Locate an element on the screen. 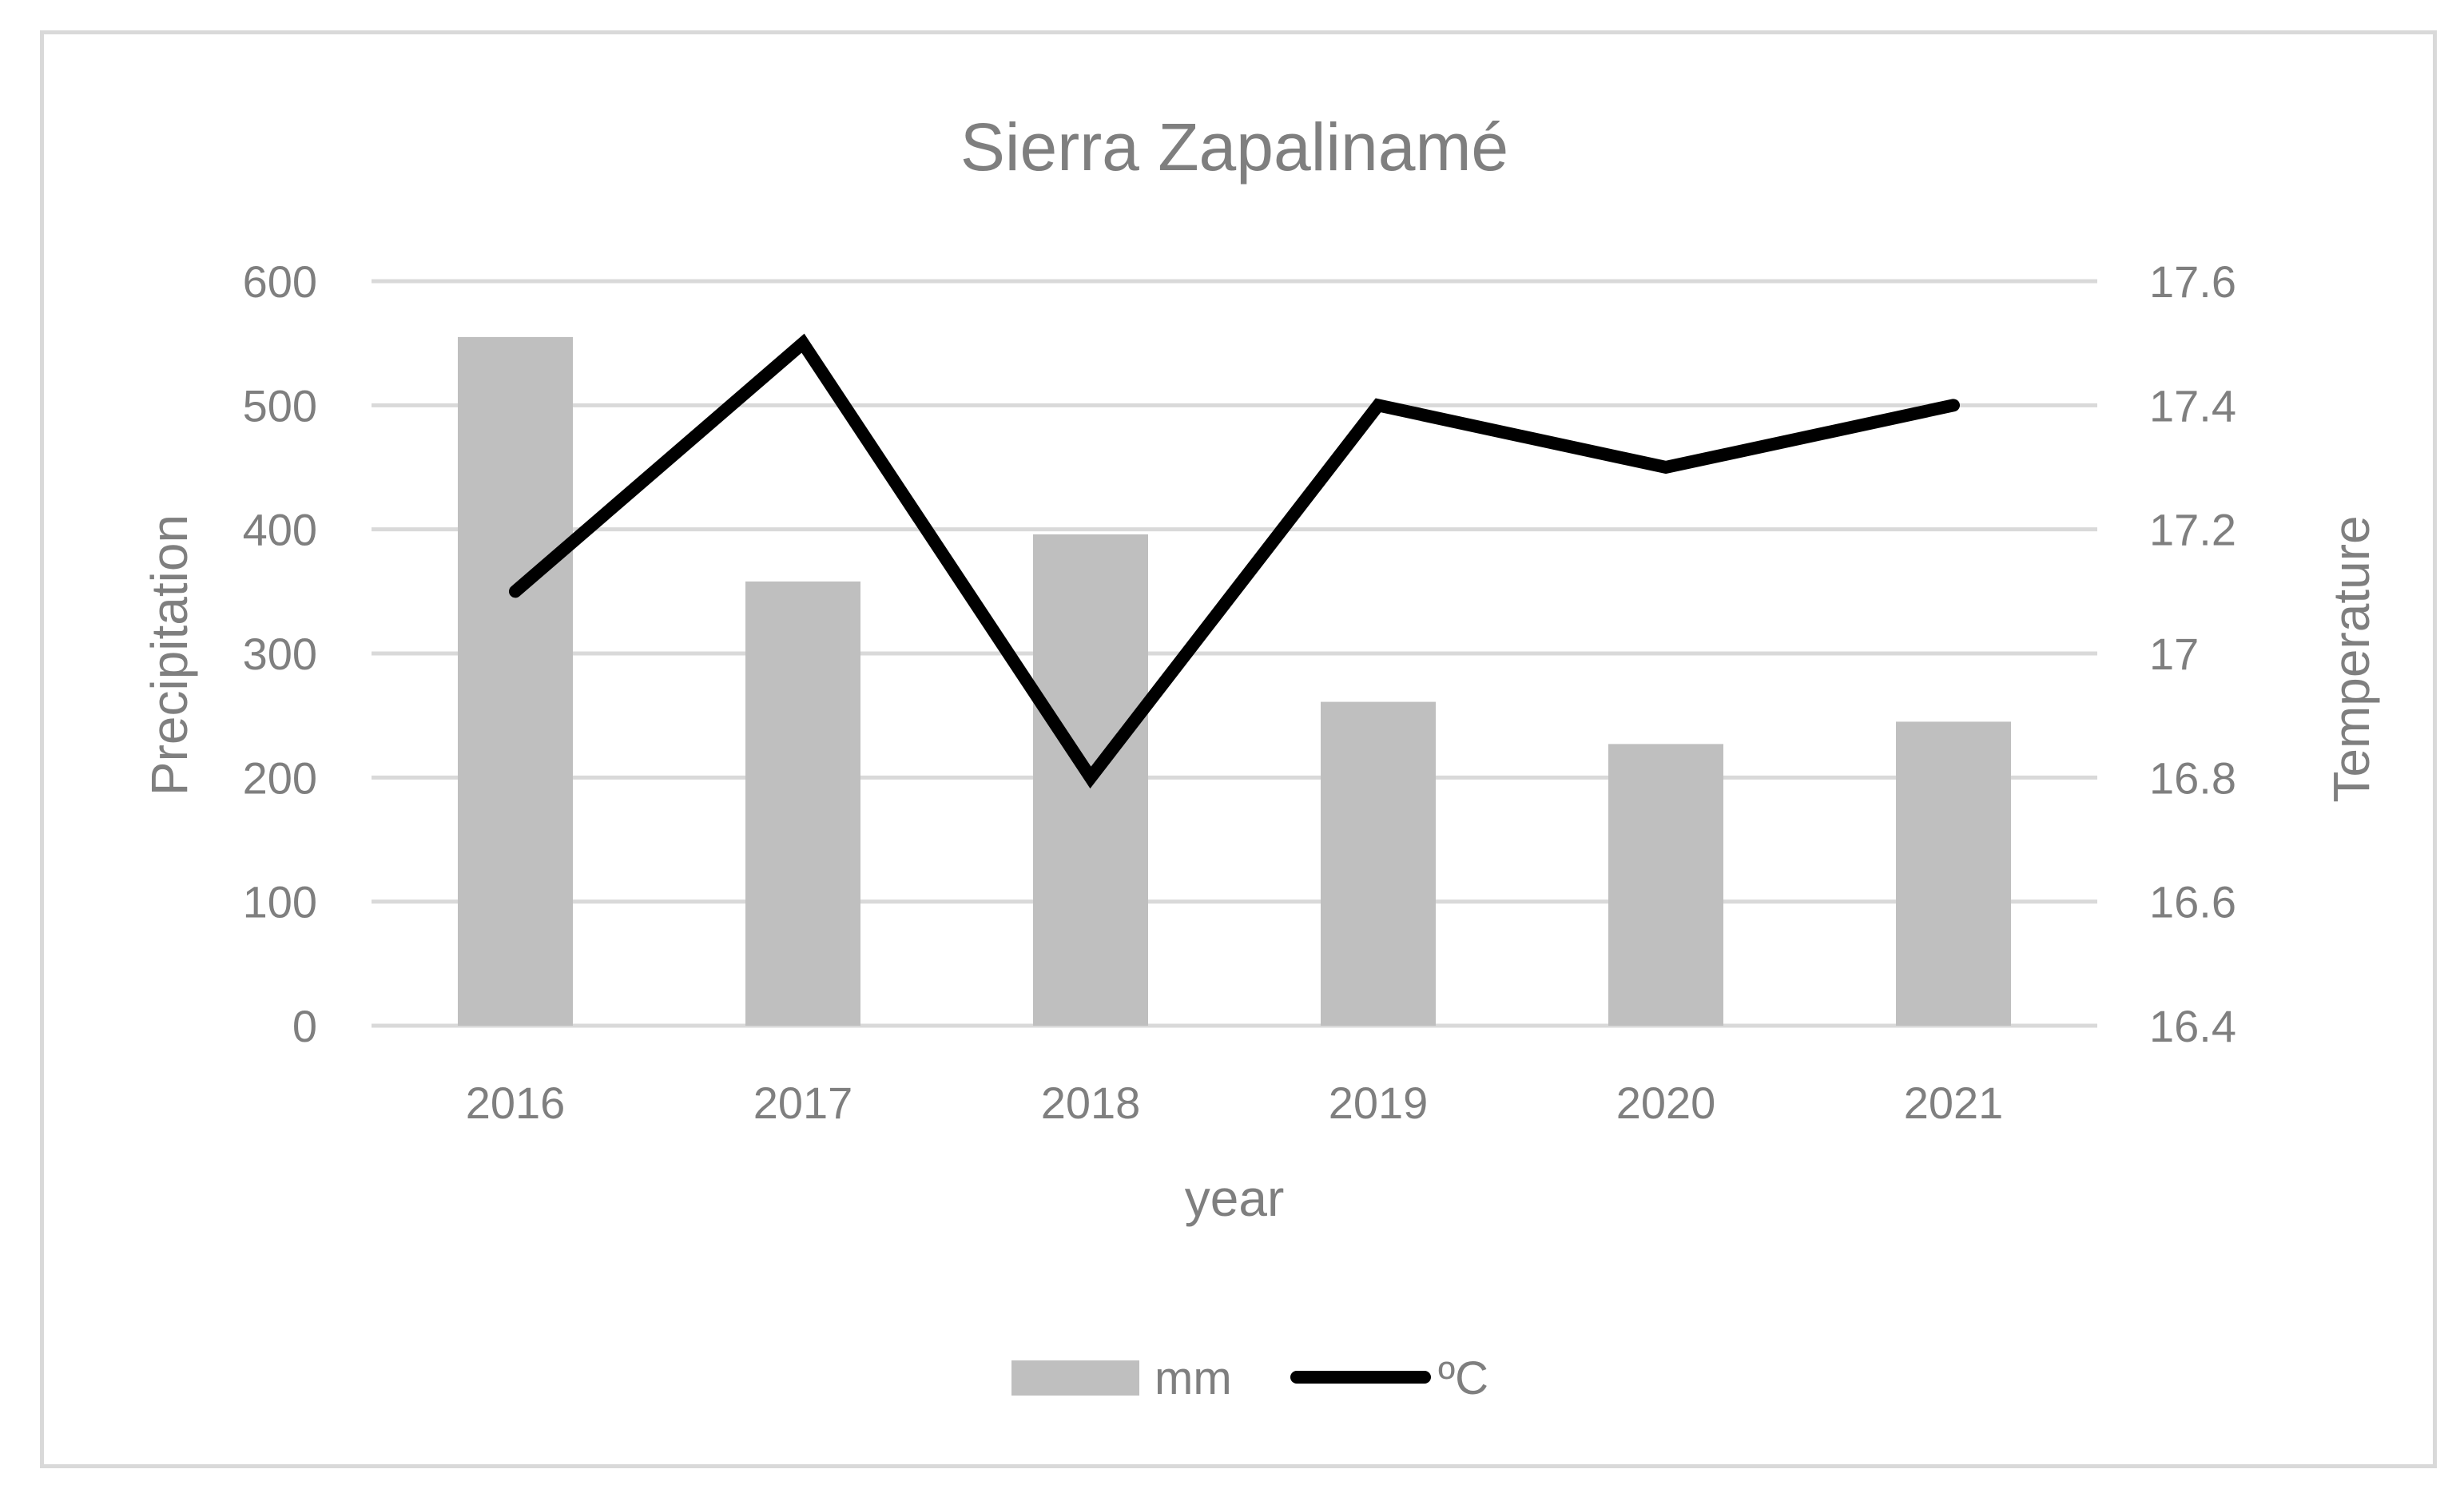 Image resolution: width=2464 pixels, height=1501 pixels. chart-title: Sierra Zapalinamé is located at coordinates (1234, 147).